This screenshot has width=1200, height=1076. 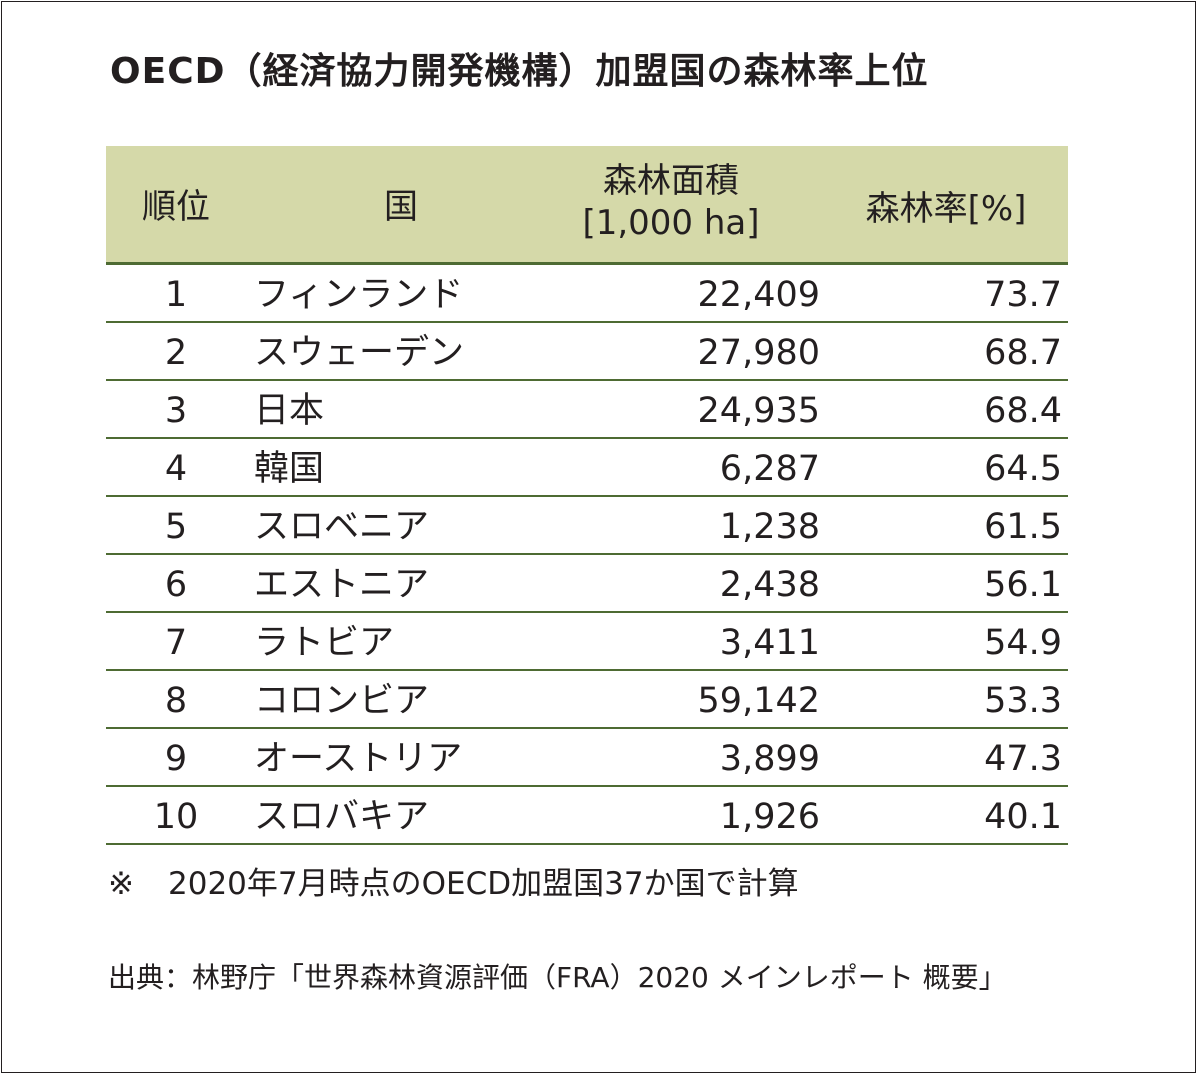 I want to click on forest-area-cell: 24,935, so click(x=758, y=411).